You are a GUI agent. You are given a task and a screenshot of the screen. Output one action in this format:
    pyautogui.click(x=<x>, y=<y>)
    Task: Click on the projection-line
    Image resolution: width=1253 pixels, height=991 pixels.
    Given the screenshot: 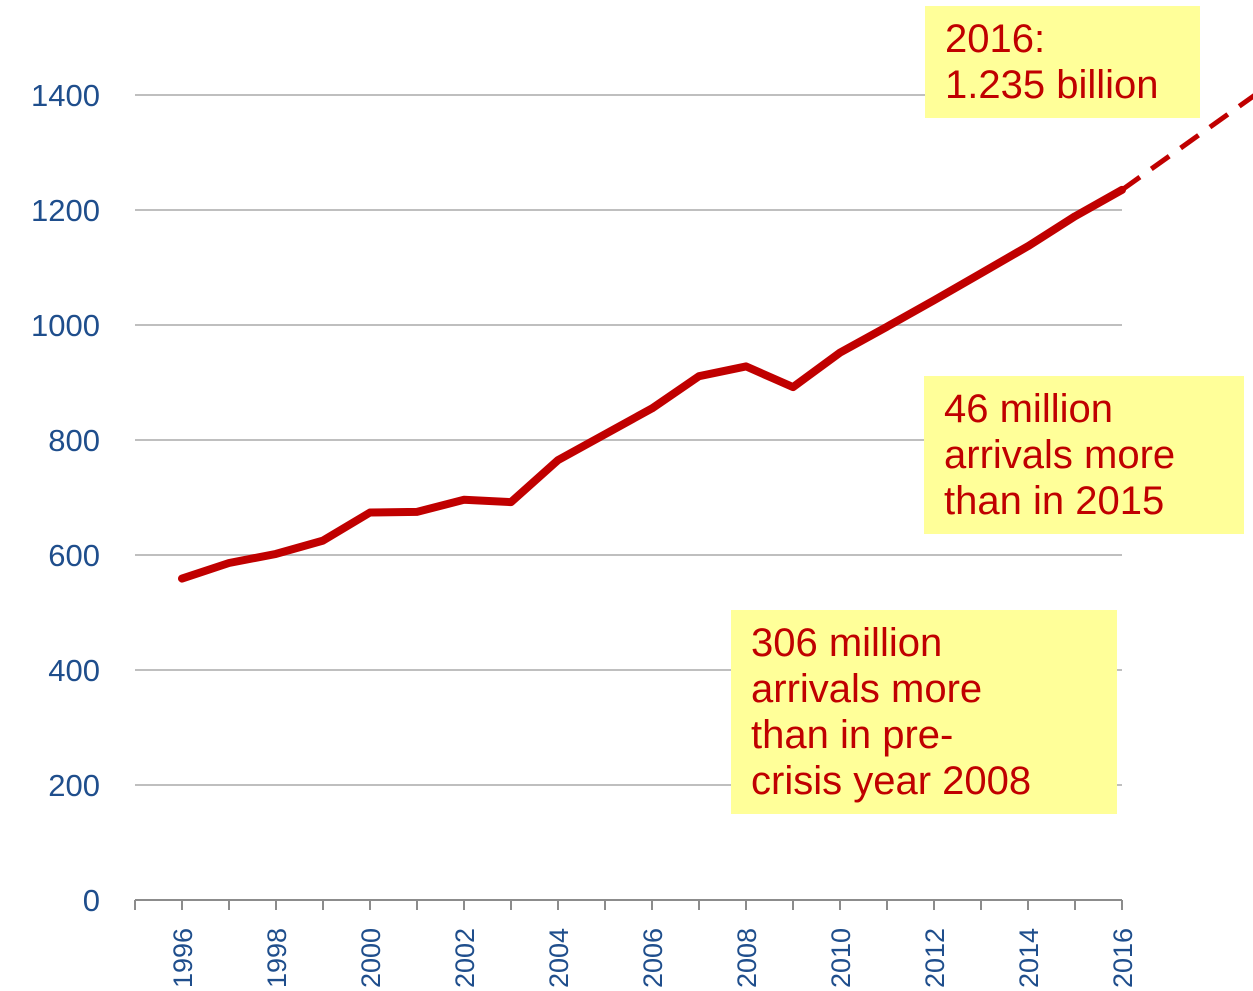 What is the action you would take?
    pyautogui.click(x=1186, y=142)
    